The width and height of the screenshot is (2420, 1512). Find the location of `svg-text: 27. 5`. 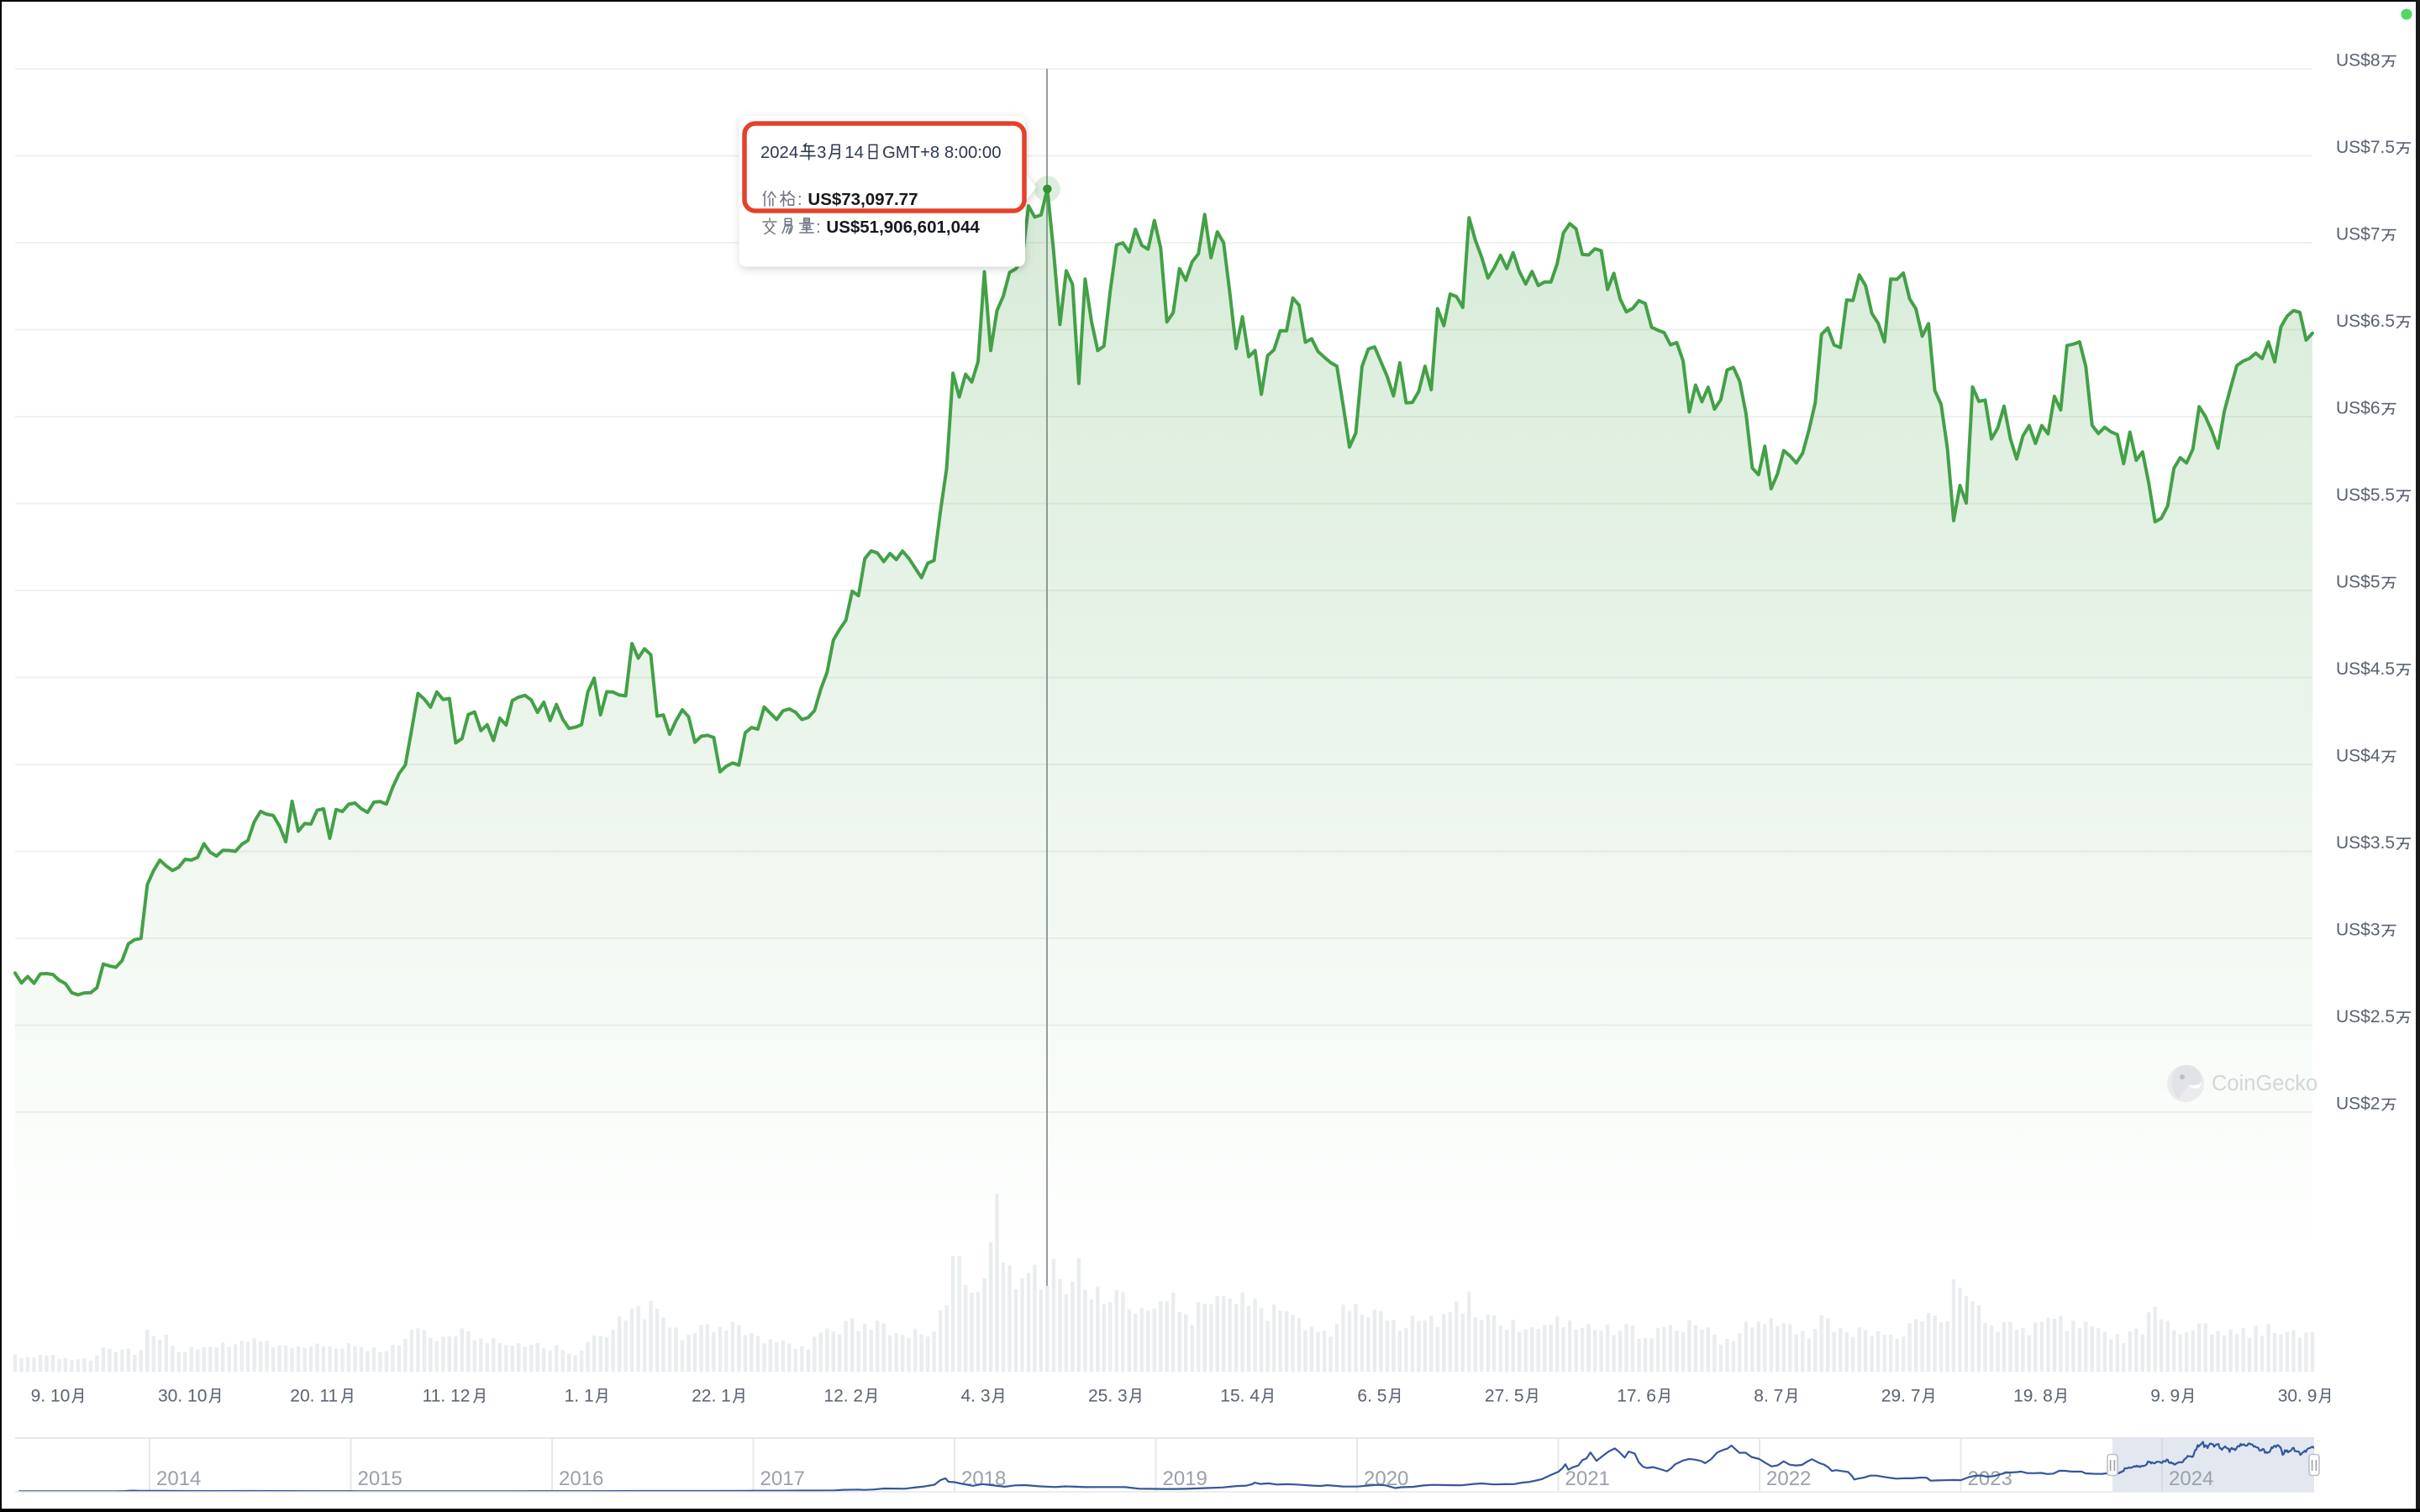

svg-text: 27. 5 is located at coordinates (1504, 1396).